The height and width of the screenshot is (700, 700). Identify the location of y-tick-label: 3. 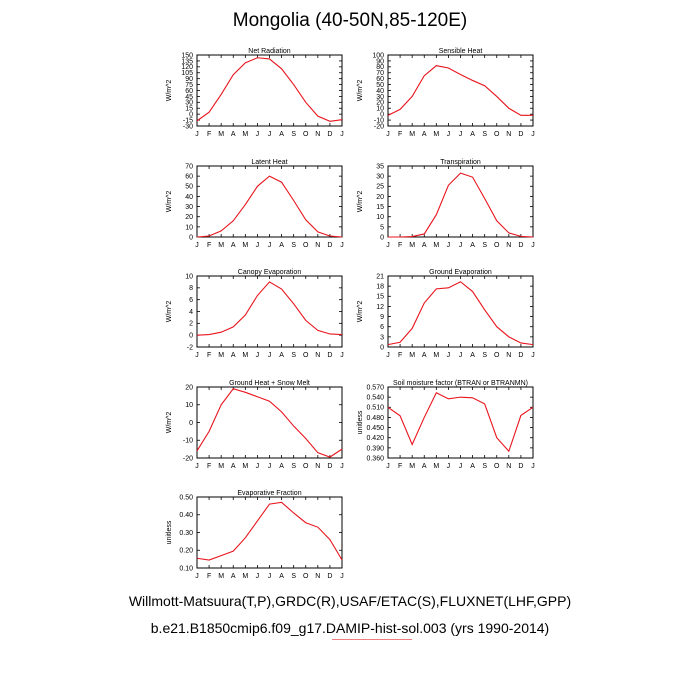
(382, 337).